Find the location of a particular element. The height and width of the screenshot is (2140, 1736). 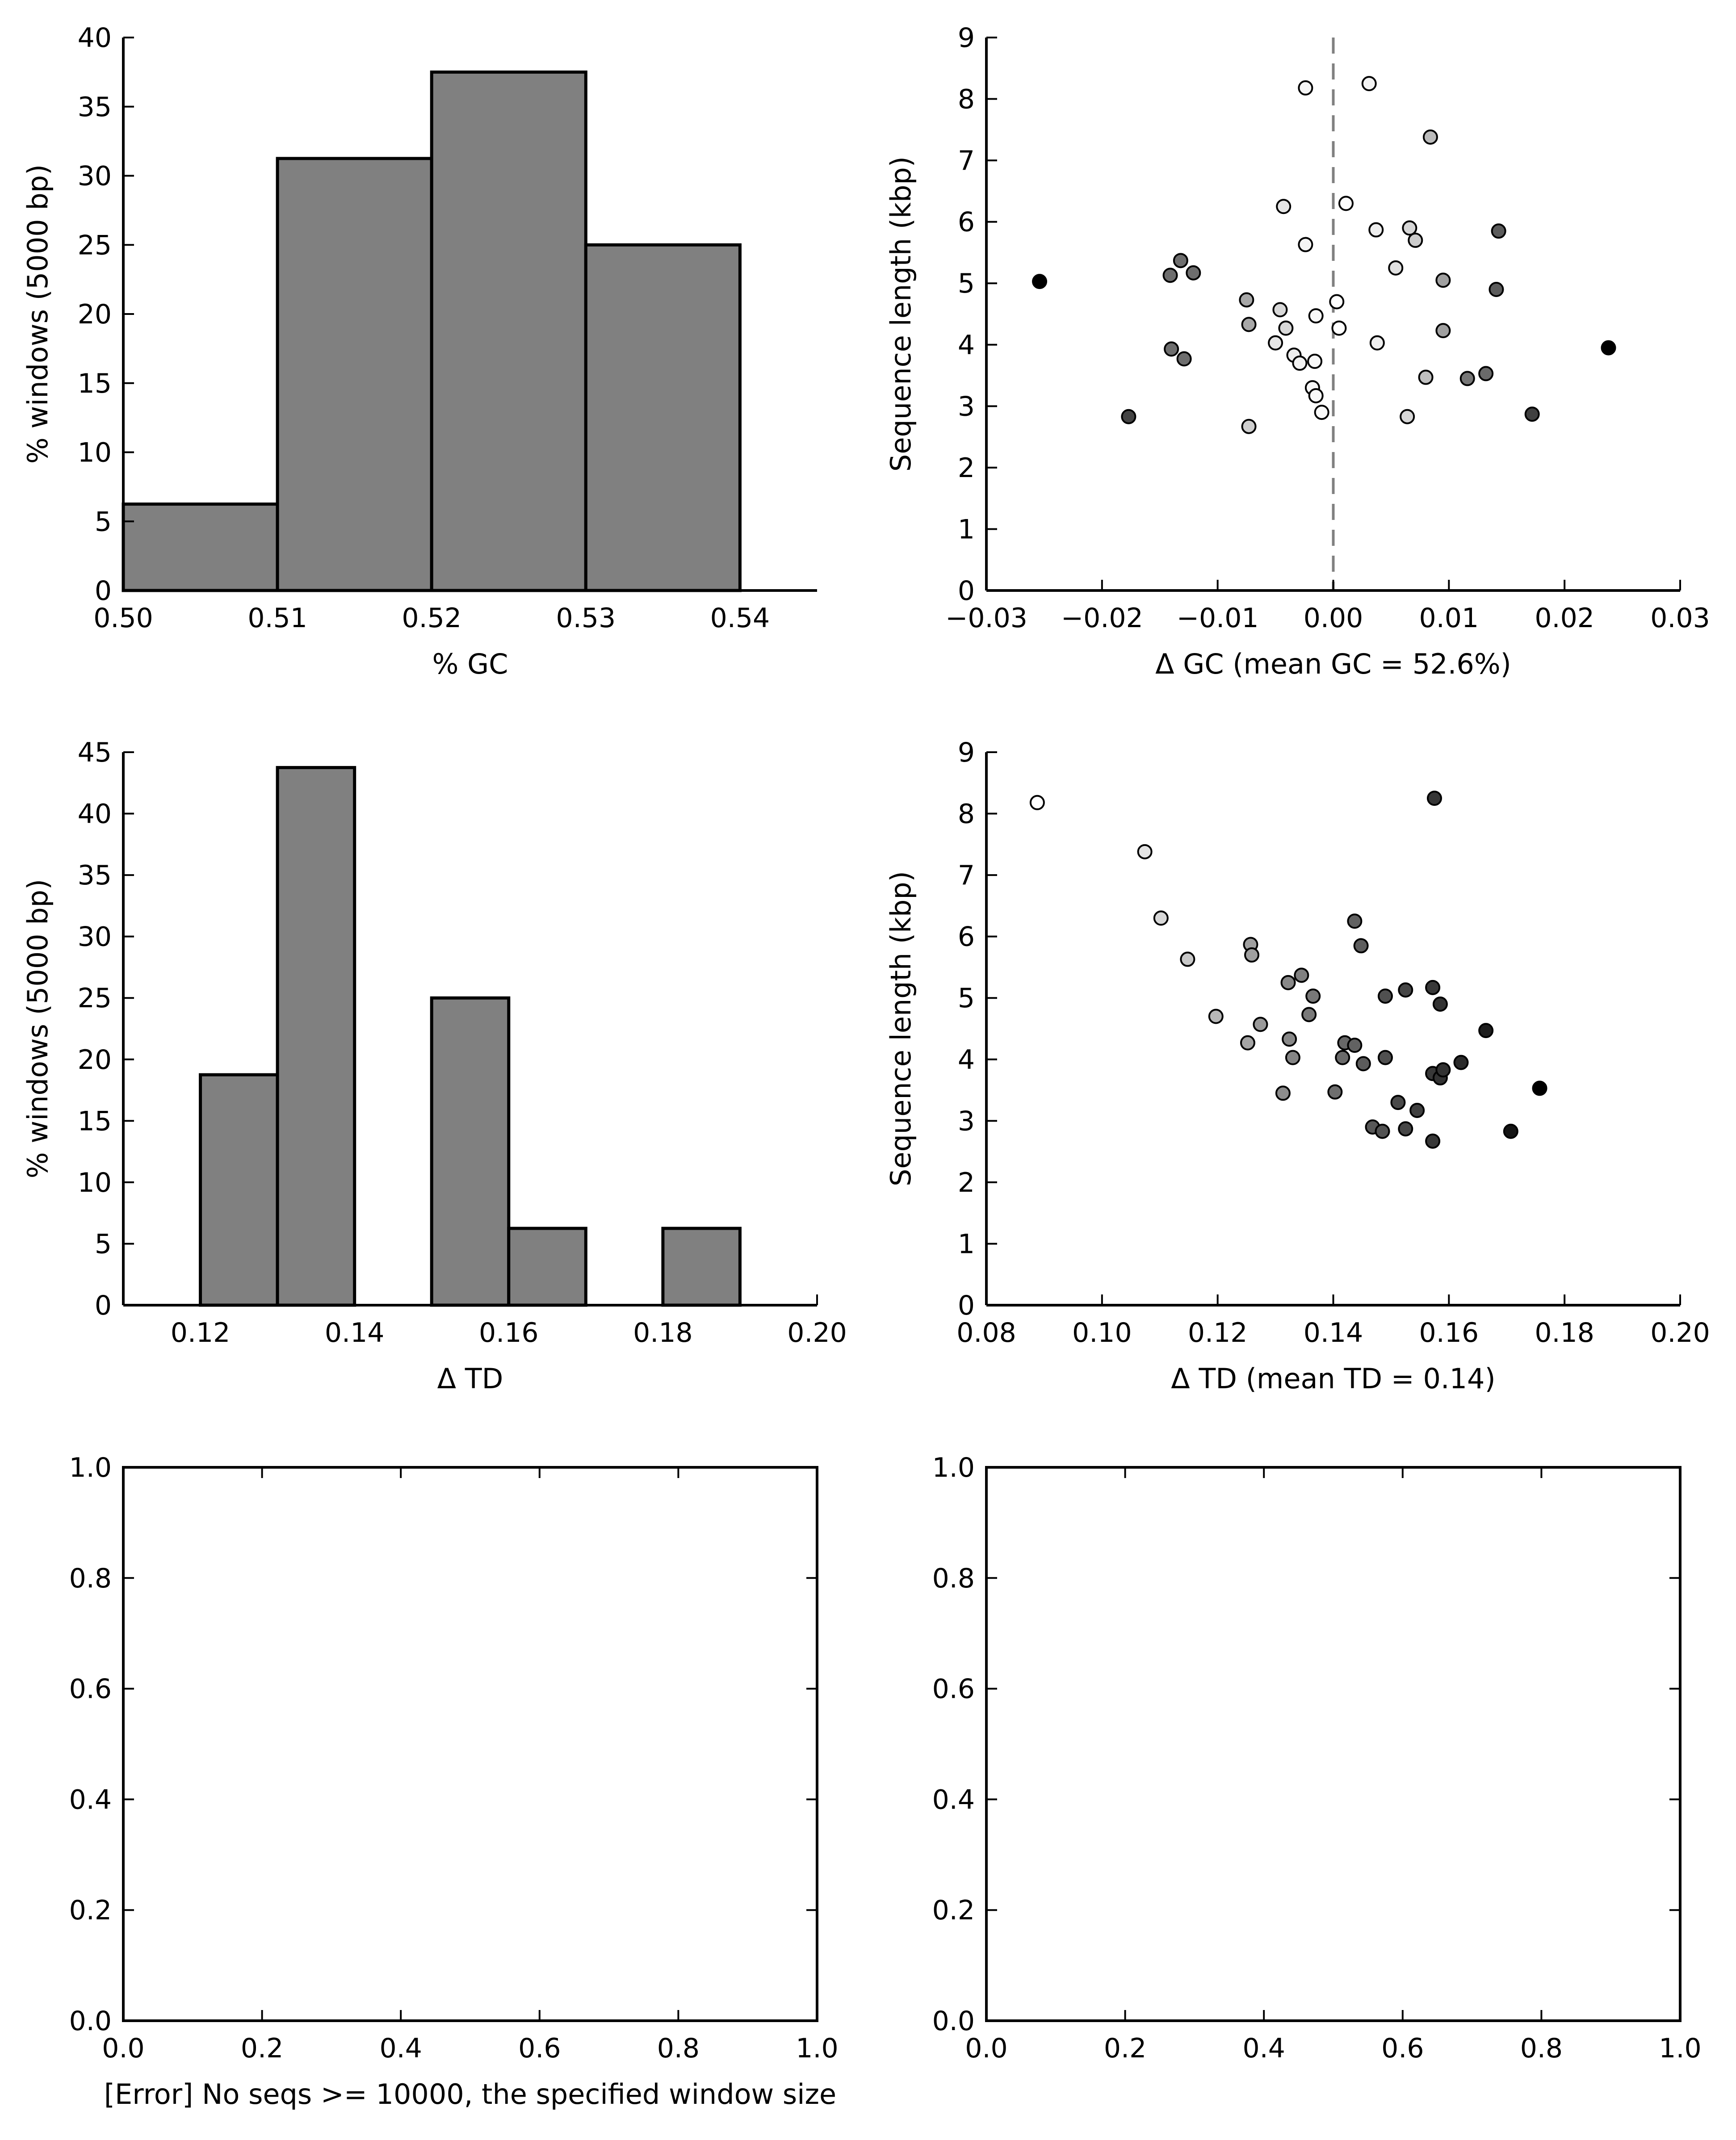

x-tick-label: 0.54 is located at coordinates (740, 618).